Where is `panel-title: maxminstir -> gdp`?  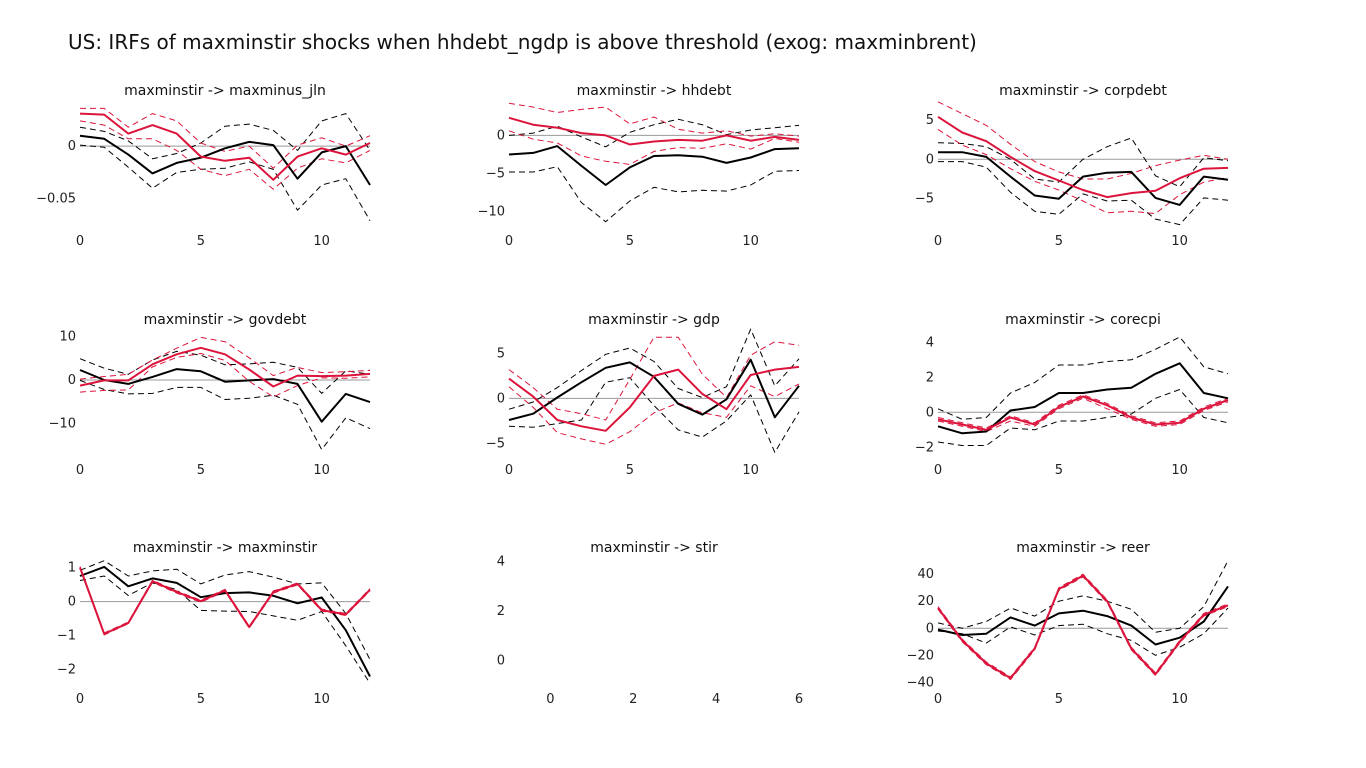
panel-title: maxminstir -> gdp is located at coordinates (654, 320).